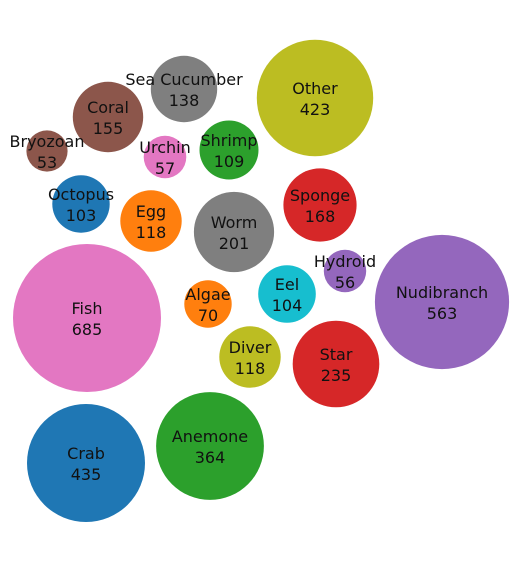 This screenshot has width=518, height=563. What do you see at coordinates (442, 313) in the screenshot?
I see `bubble-value-nudibranch: 563` at bounding box center [442, 313].